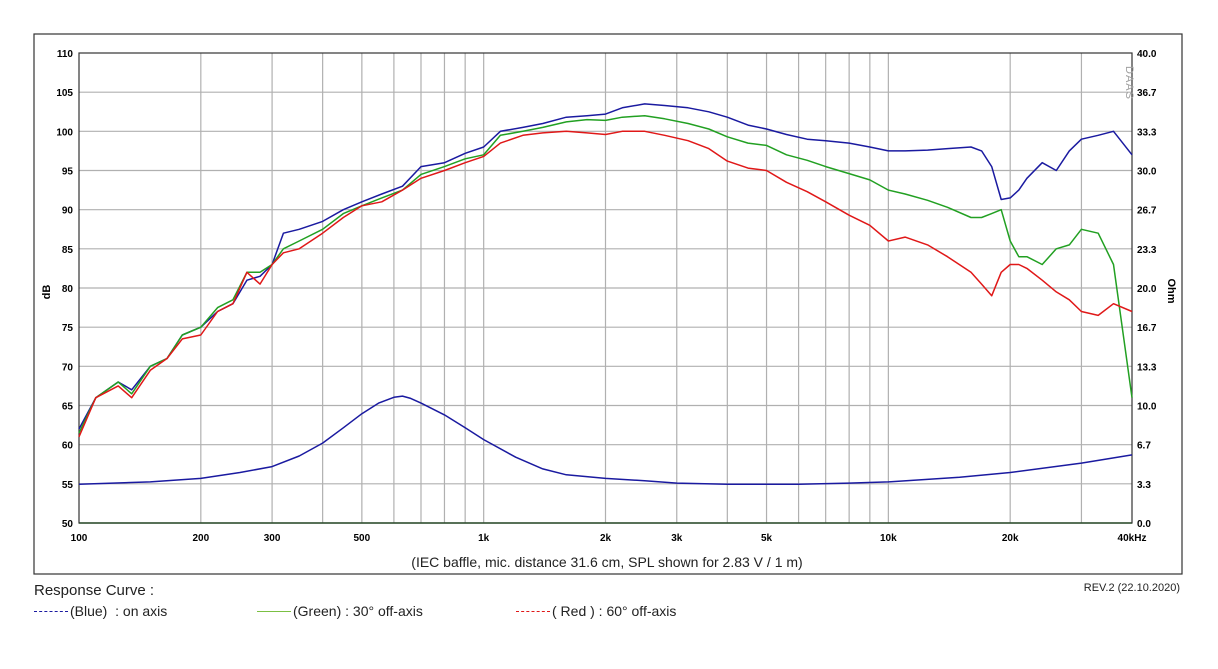 This screenshot has height=669, width=1218. Describe the element at coordinates (1147, 54) in the screenshot. I see `y-tick-label-right: 40.0` at that location.